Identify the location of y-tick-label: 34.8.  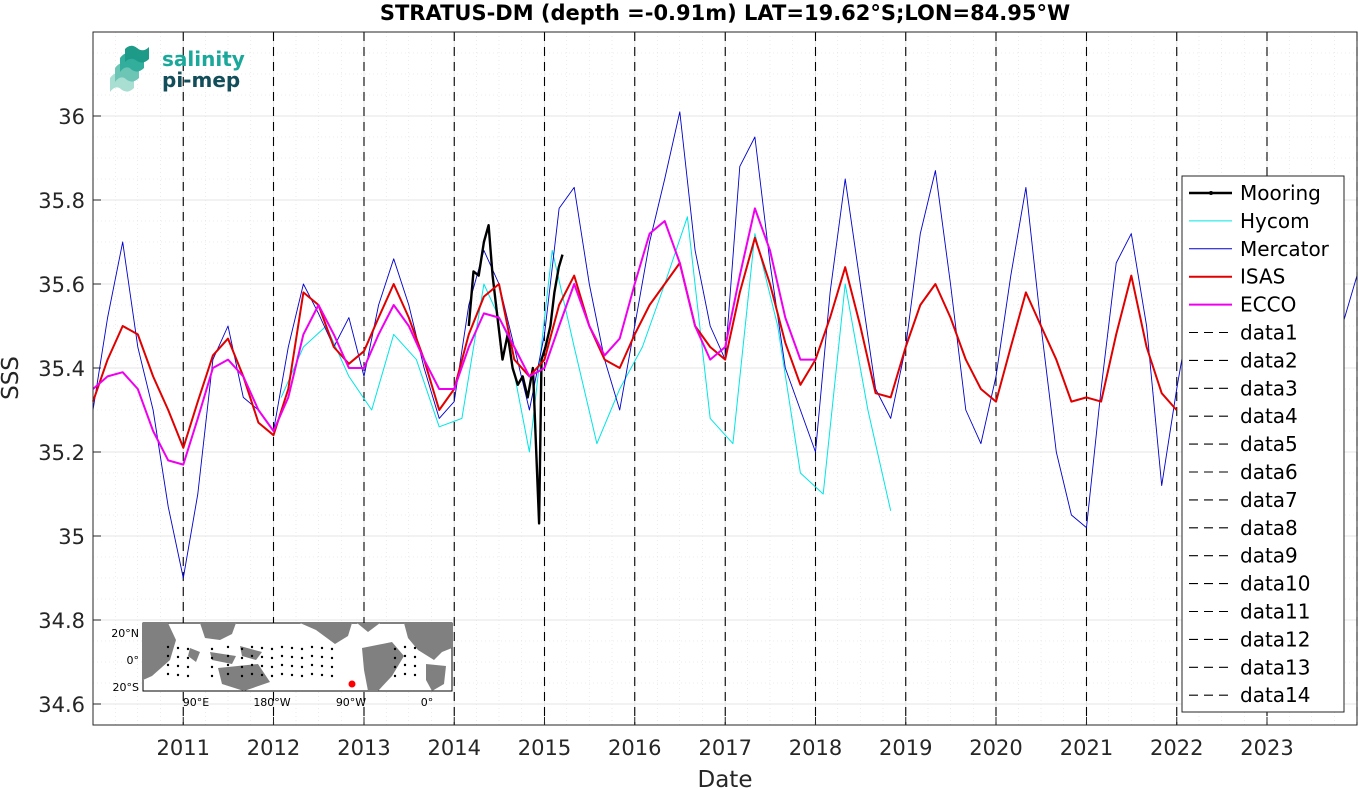
(61, 621).